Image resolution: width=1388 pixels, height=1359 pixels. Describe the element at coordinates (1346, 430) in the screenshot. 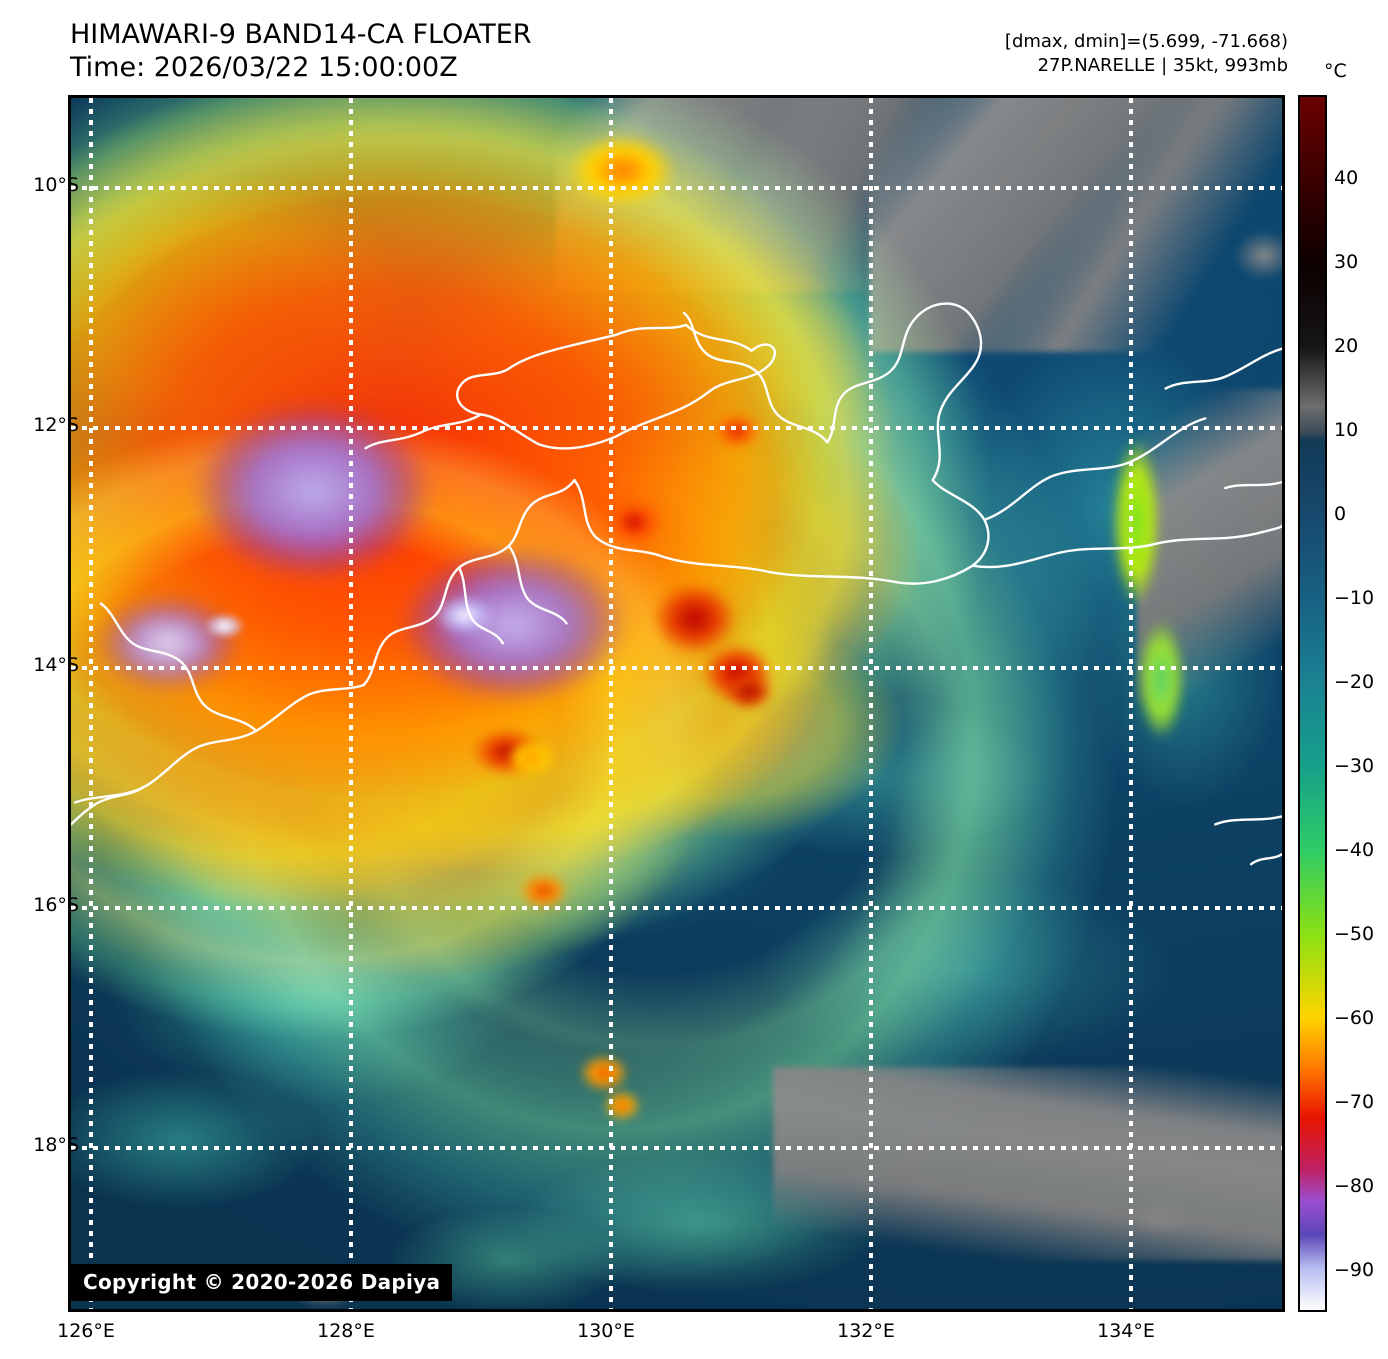

I see `colorbar-tick-10: 10` at that location.